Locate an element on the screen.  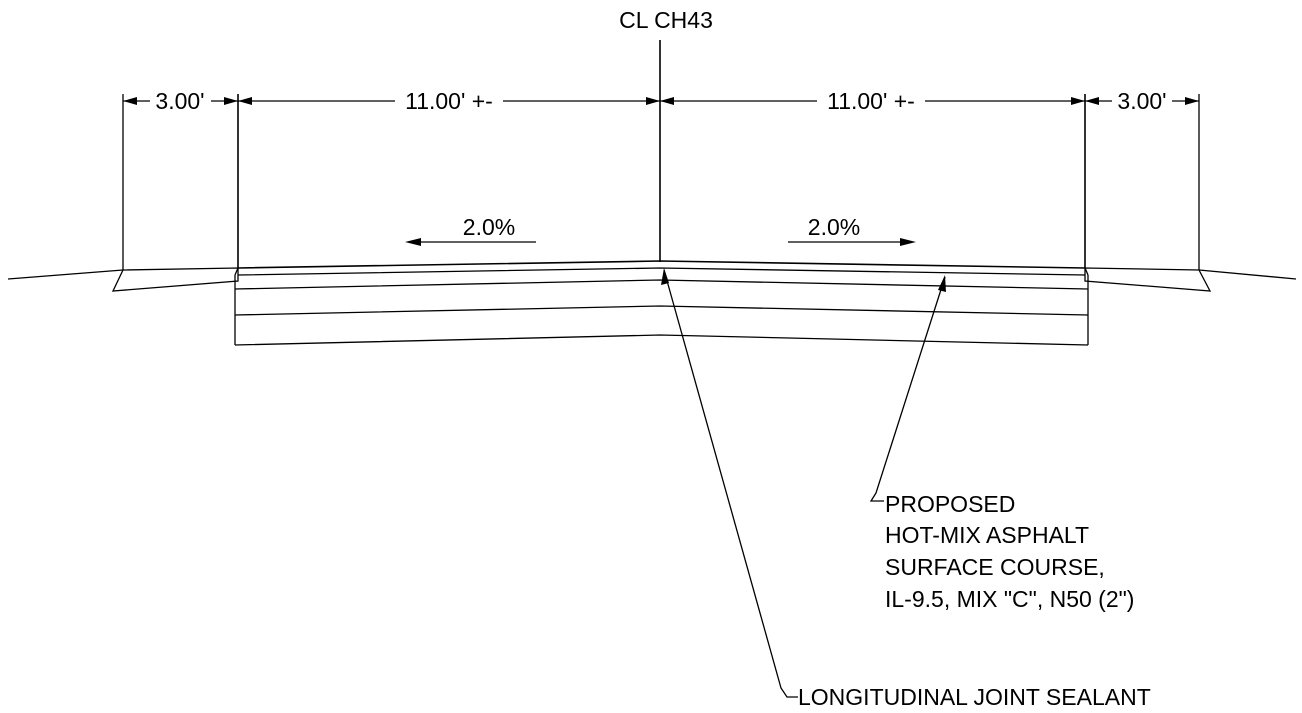
joint-sealant-leader-arrowhead is located at coordinates (665, 276).